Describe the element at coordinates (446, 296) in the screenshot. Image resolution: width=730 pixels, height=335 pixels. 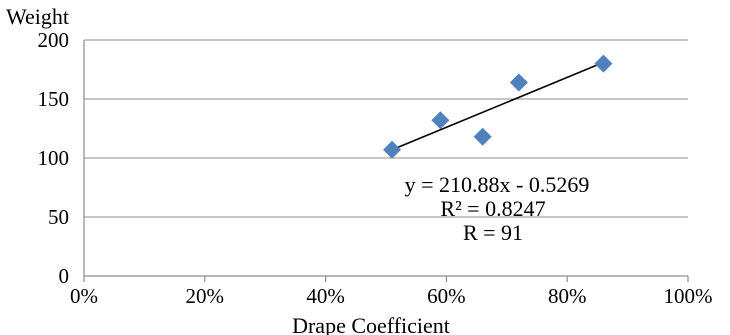
I see `x-tick-label: 60%` at that location.